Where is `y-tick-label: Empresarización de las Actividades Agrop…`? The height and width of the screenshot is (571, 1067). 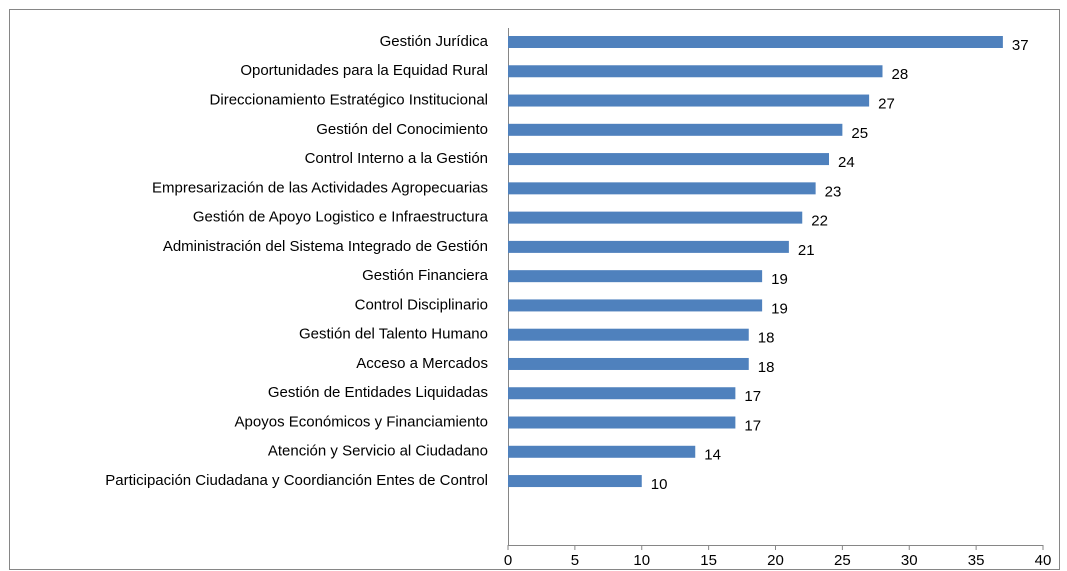 y-tick-label: Empresarización de las Actividades Agrop… is located at coordinates (320, 187).